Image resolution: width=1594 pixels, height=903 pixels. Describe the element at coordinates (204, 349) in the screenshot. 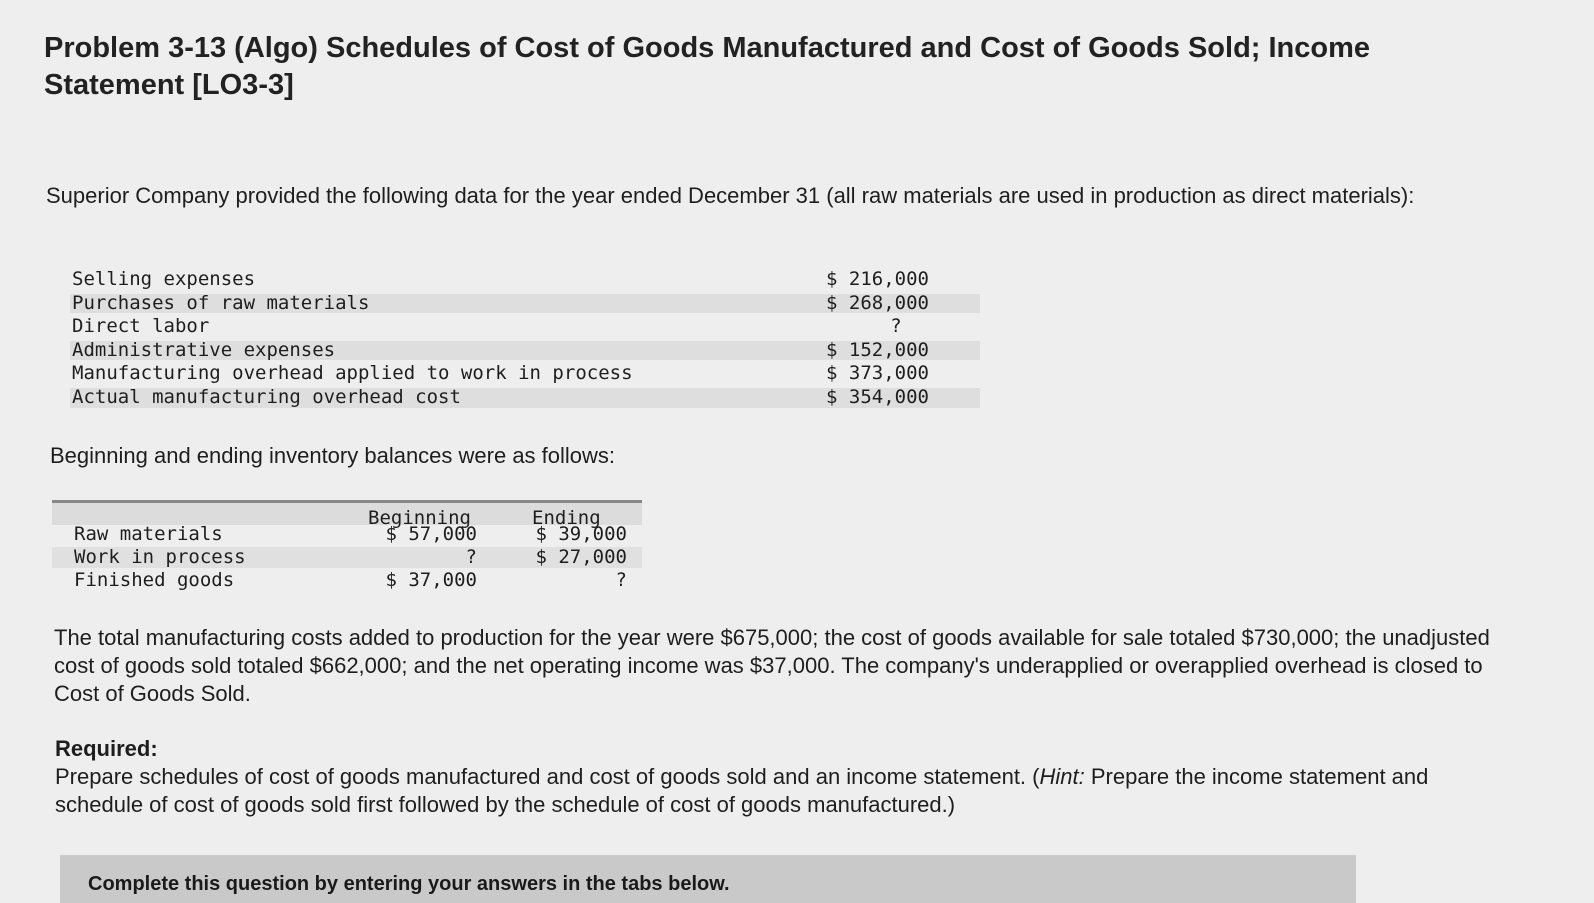

I see `data-row-label: Administrative expenses` at that location.